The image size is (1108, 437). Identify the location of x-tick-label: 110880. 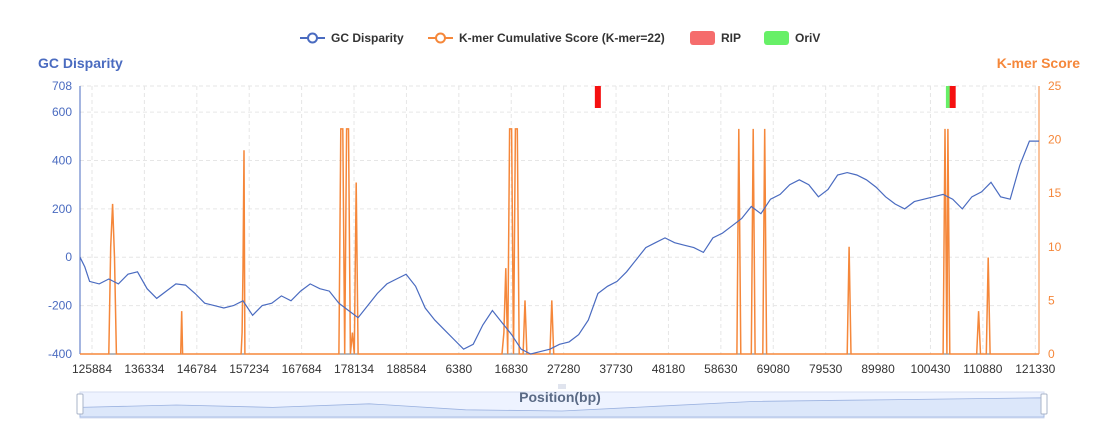
(982, 369).